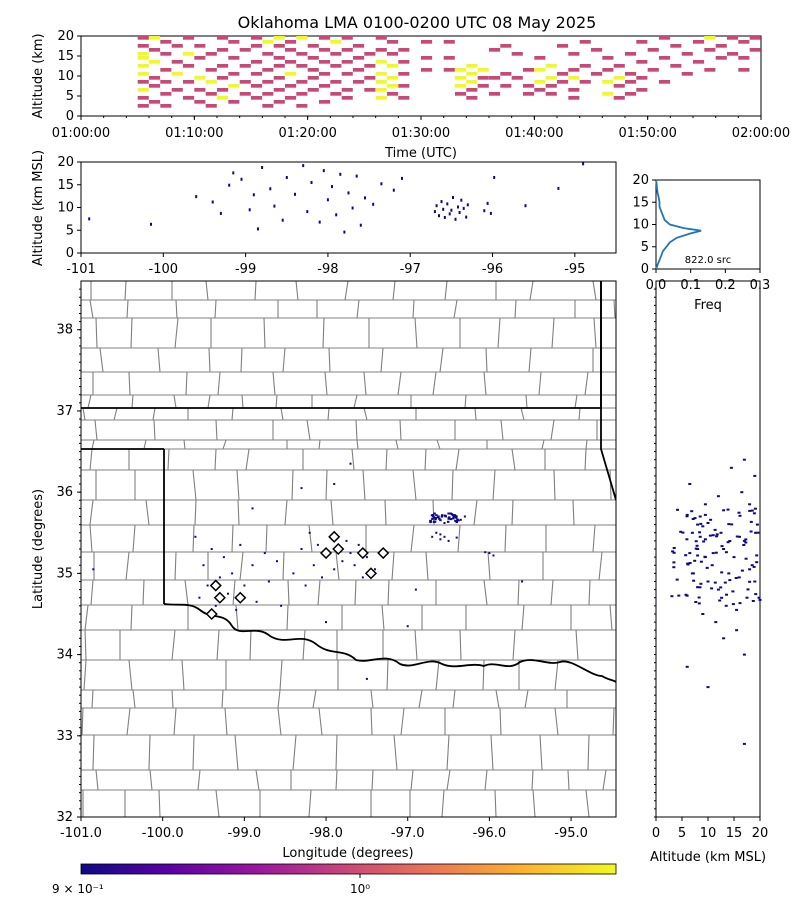 The width and height of the screenshot is (800, 900). I want to click on longitude-altitude-frame, so click(348, 207).